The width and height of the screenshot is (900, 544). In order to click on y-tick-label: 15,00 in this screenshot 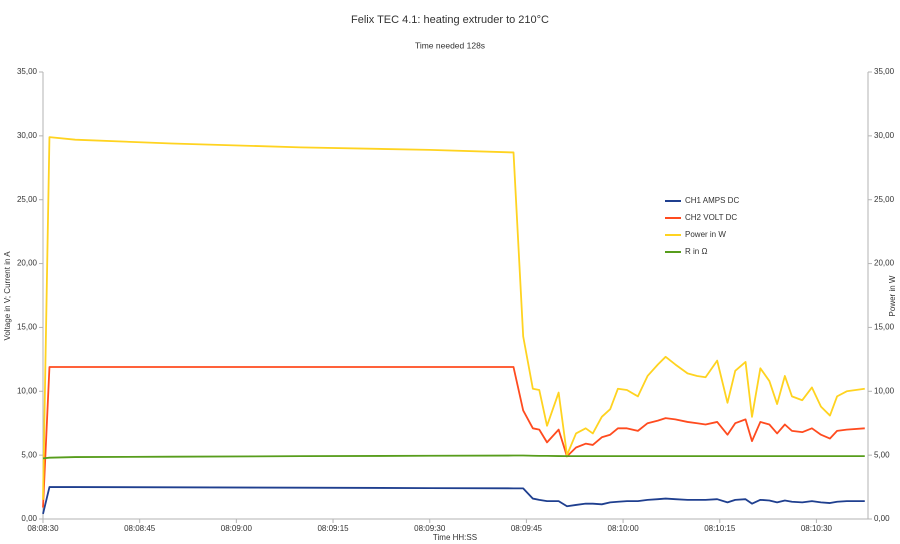, I will do `click(27, 327)`.